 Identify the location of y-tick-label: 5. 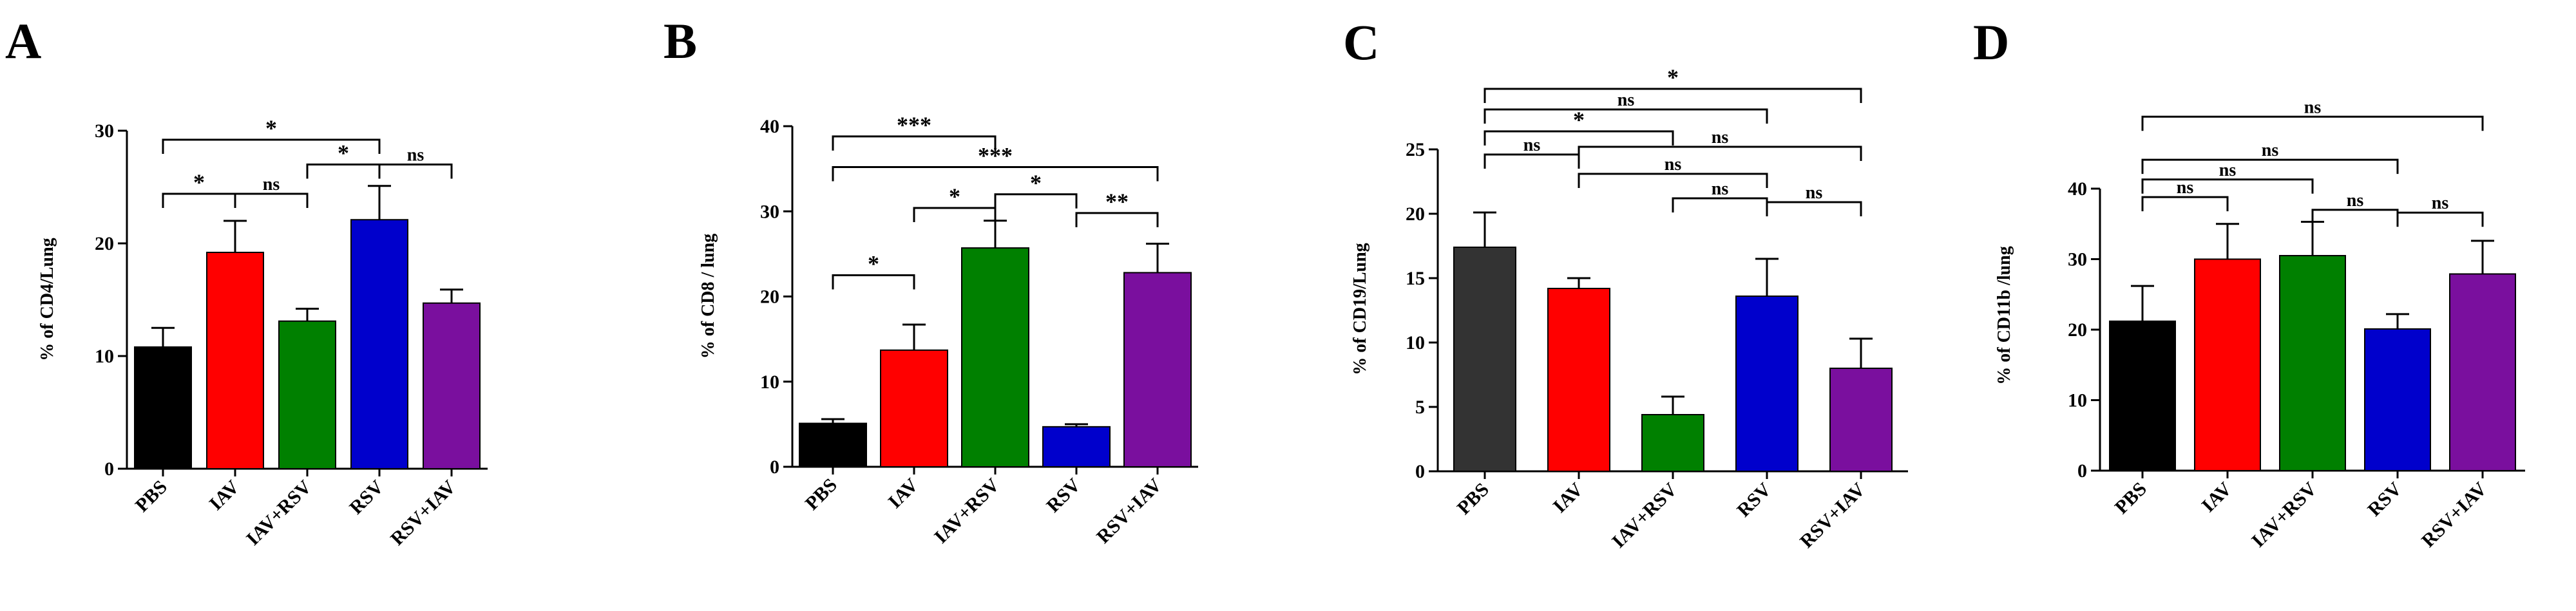
(1420, 407).